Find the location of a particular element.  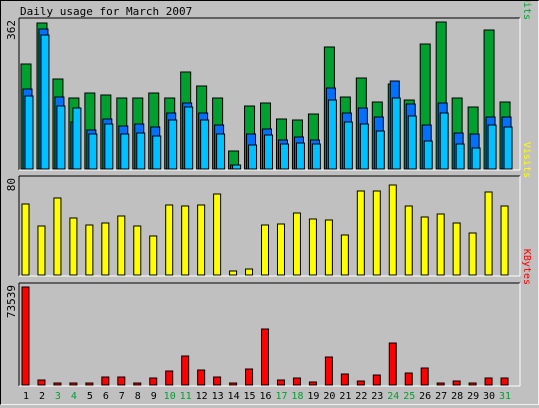

day-label-19: 19 is located at coordinates (313, 396).